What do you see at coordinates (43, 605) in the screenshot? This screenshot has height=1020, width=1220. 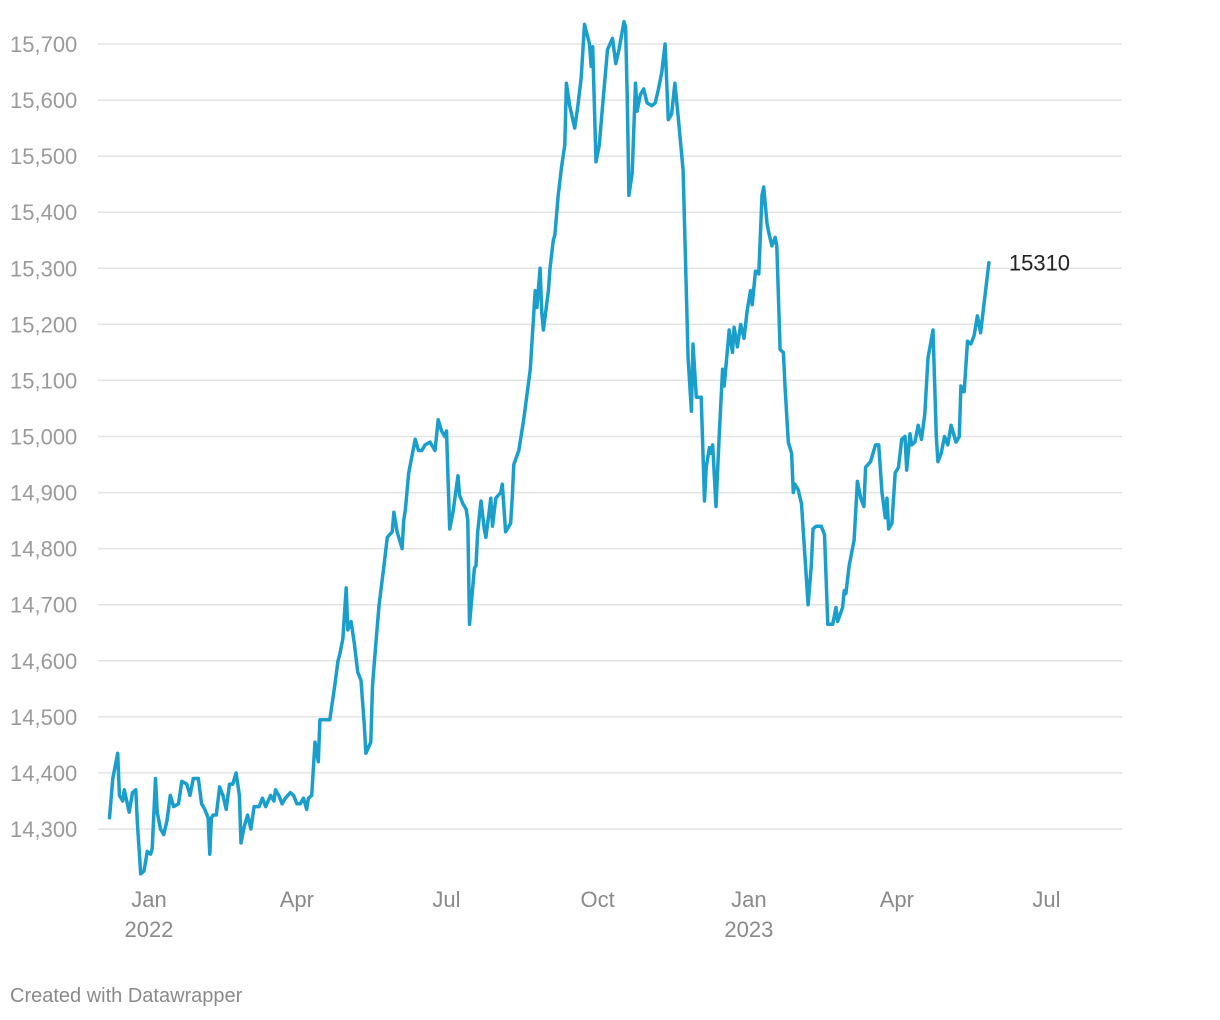 I see `y-tick-label: 14,700` at bounding box center [43, 605].